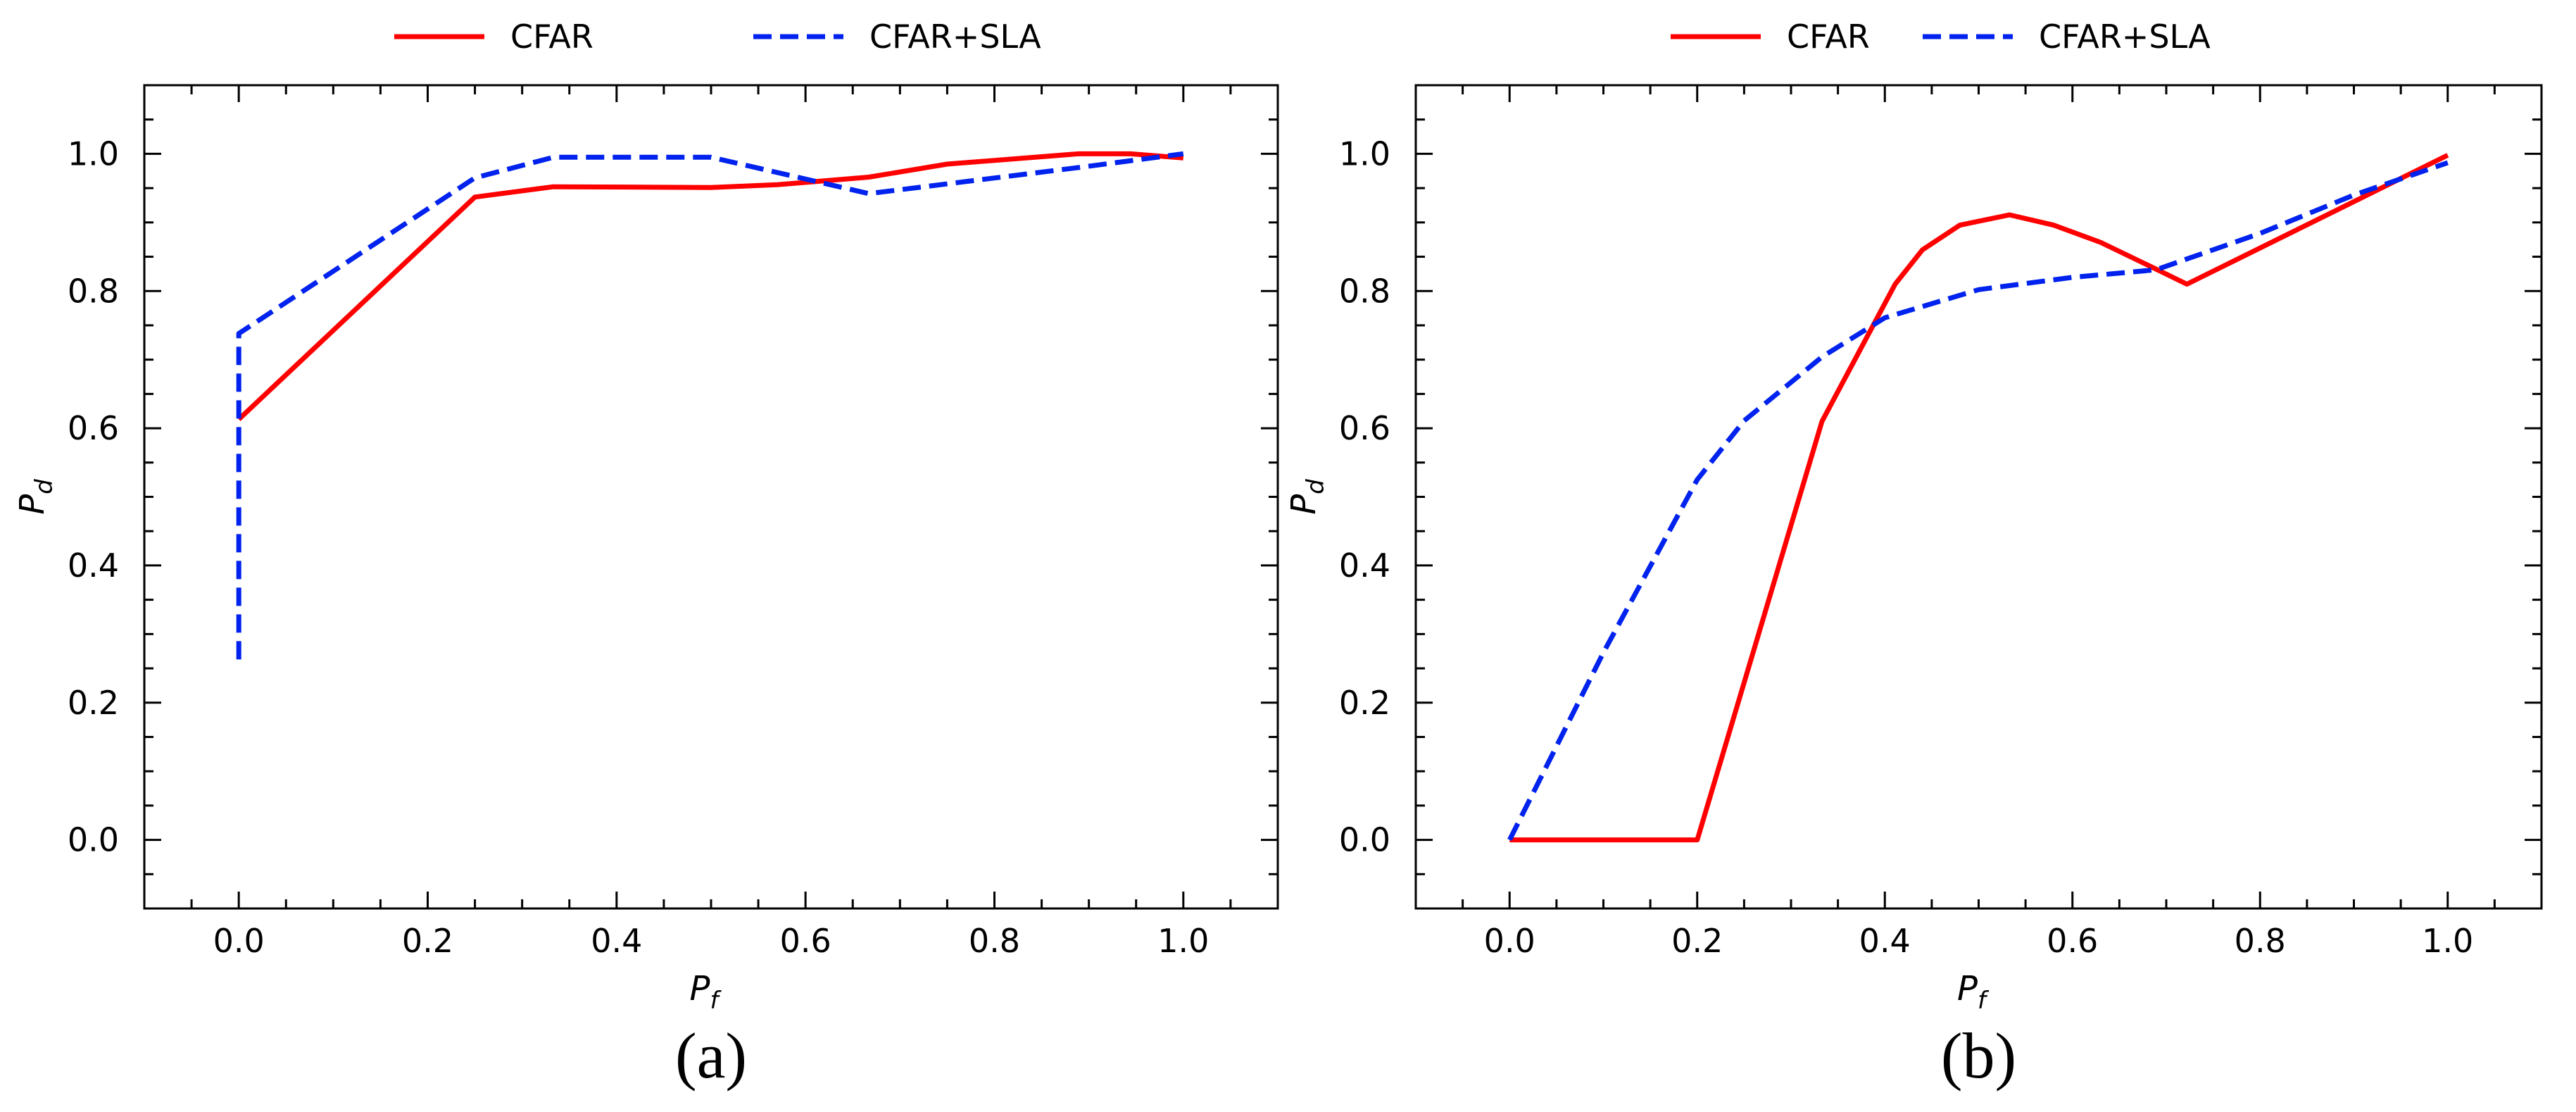 The width and height of the screenshot is (2576, 1112). What do you see at coordinates (710, 286) in the screenshot?
I see `series-line-cfar` at bounding box center [710, 286].